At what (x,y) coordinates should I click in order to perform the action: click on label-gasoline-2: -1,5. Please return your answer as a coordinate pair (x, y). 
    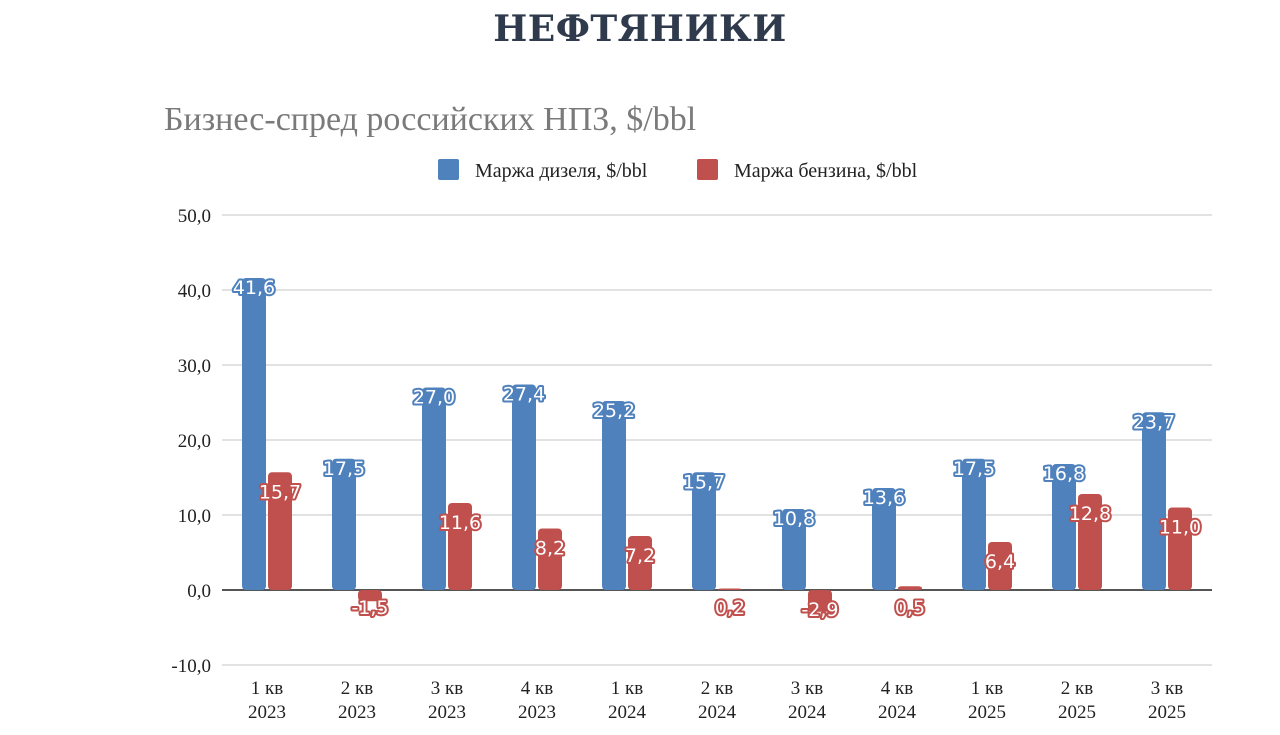
    Looking at the image, I should click on (369, 608).